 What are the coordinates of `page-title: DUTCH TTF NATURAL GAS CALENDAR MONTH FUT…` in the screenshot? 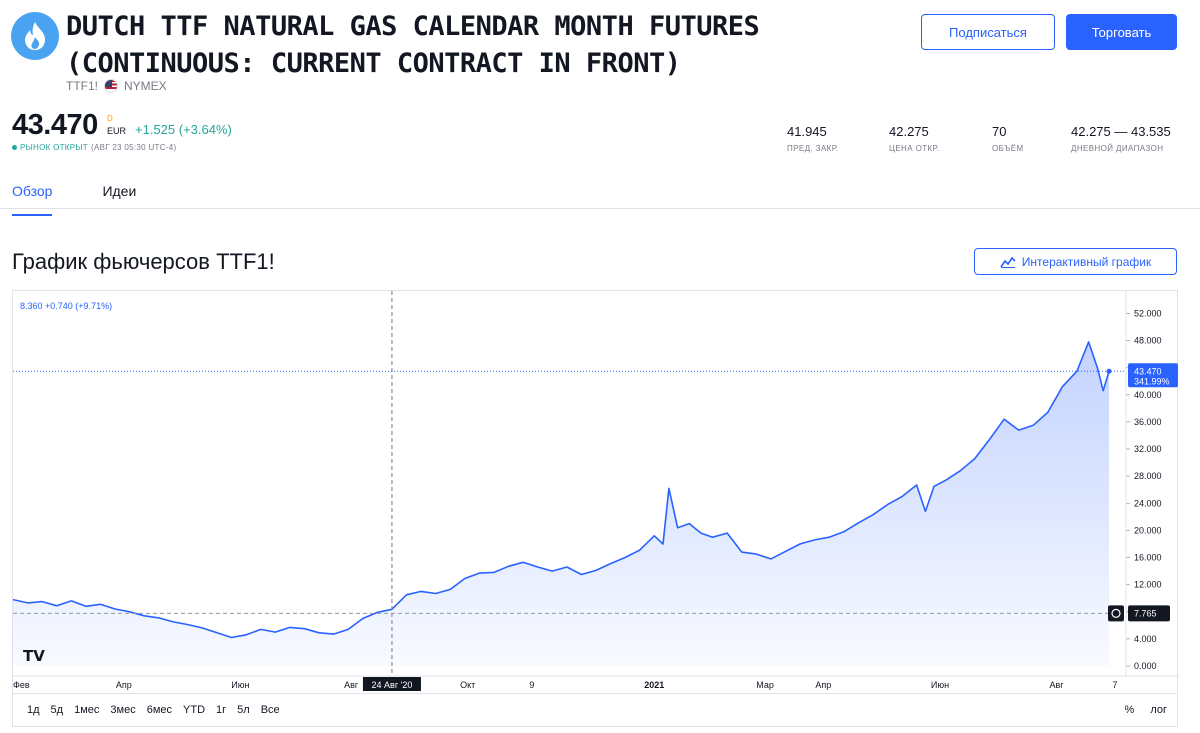 It's located at (413, 45).